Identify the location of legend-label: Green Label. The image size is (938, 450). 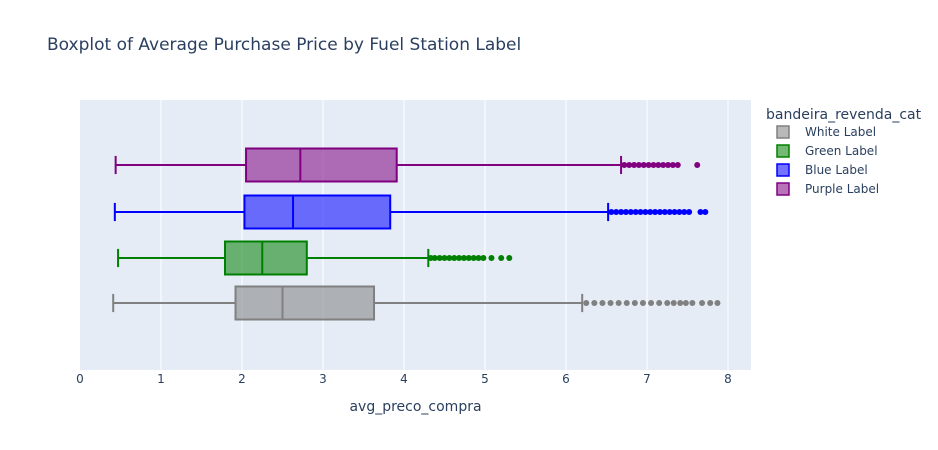
(841, 151).